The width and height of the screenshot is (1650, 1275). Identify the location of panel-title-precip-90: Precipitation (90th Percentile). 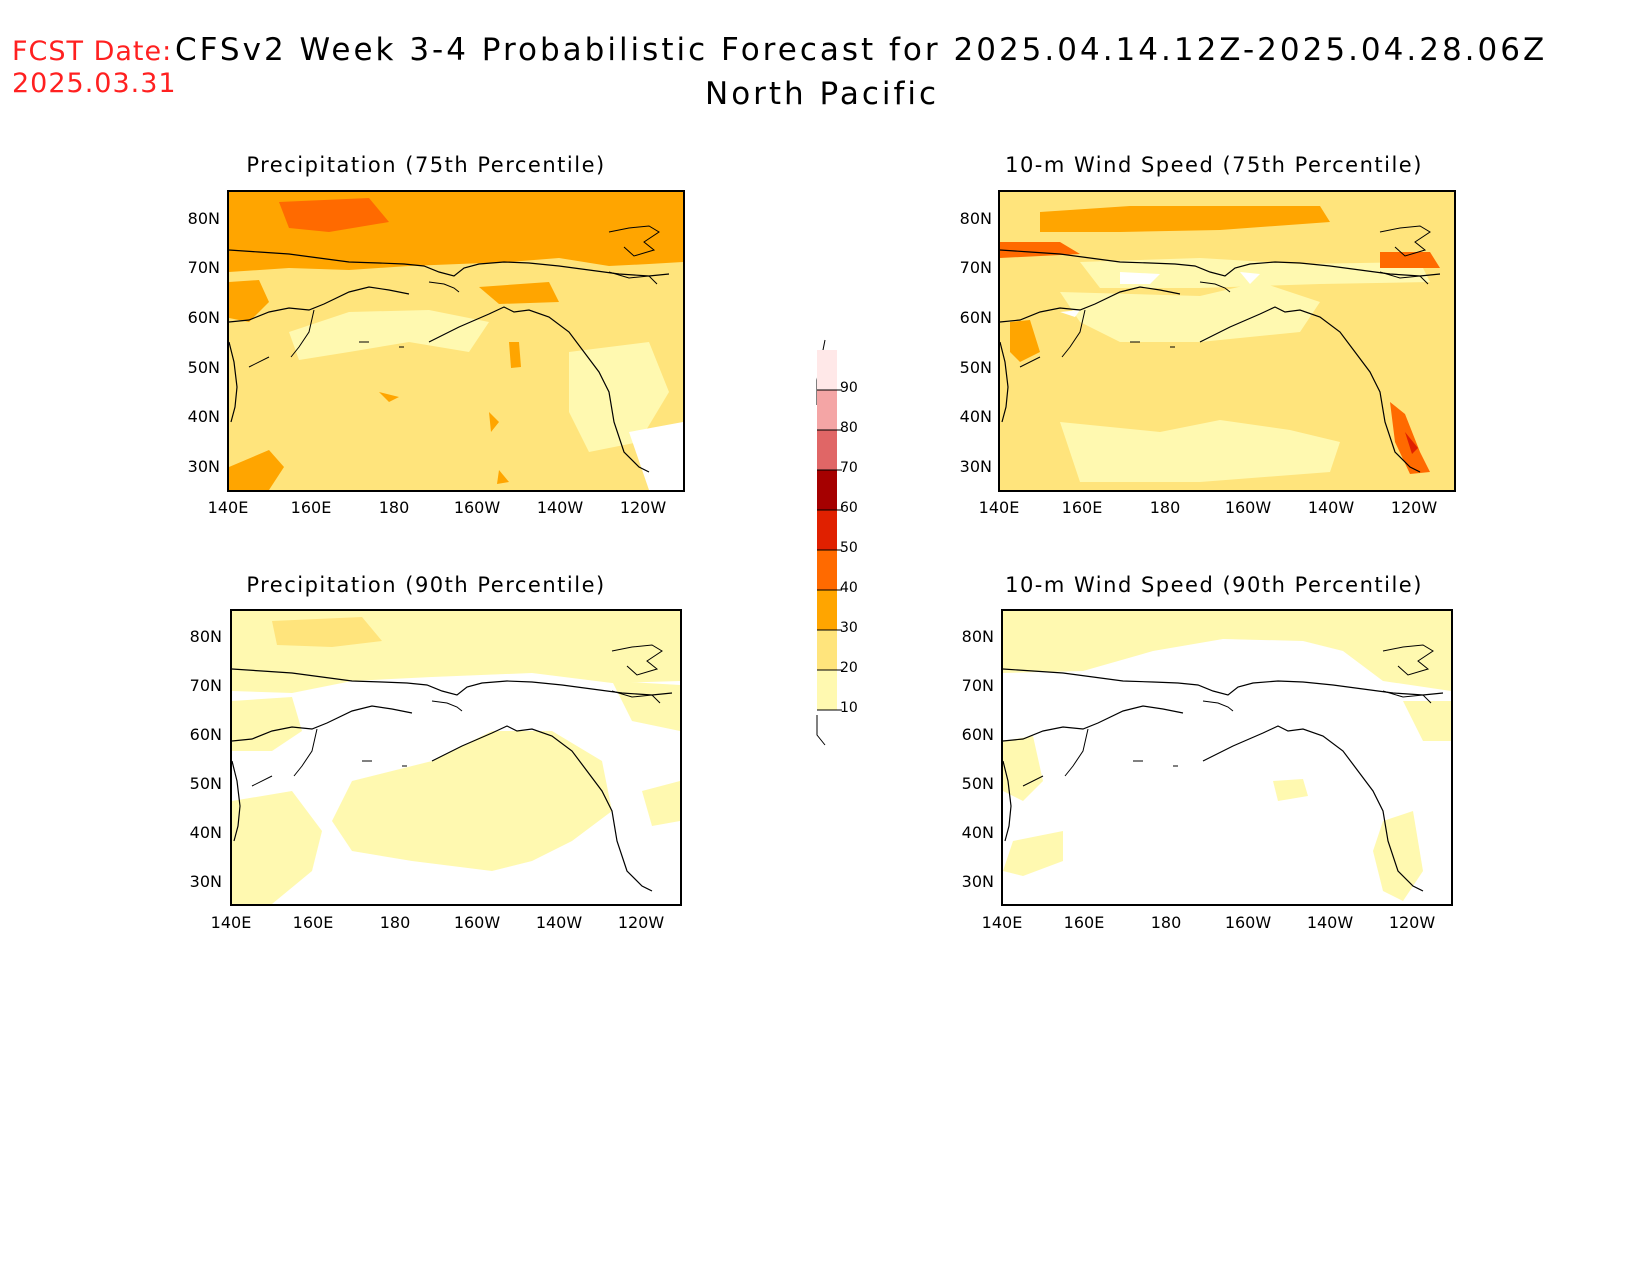
(426, 585).